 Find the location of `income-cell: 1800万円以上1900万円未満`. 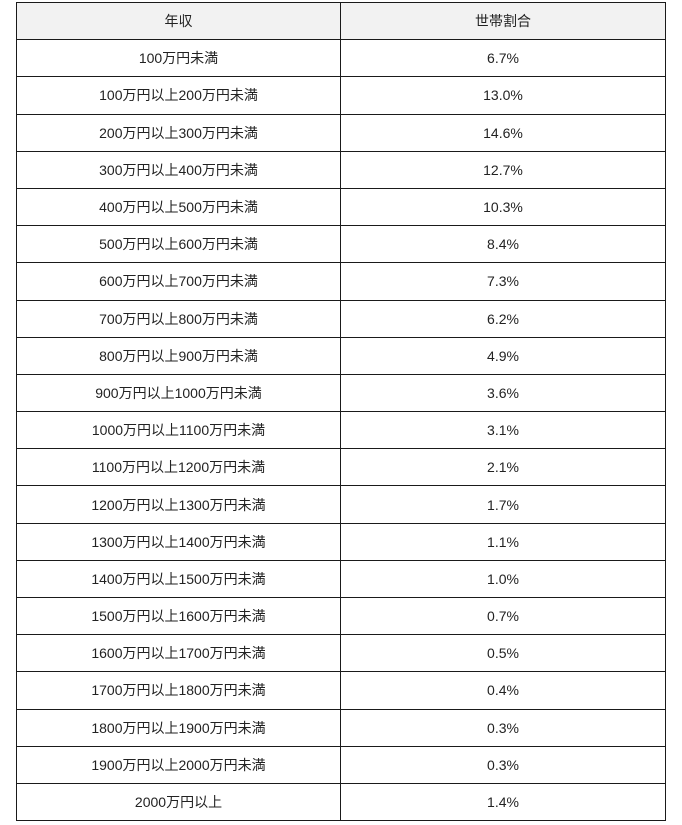

income-cell: 1800万円以上1900万円未満 is located at coordinates (178, 727).